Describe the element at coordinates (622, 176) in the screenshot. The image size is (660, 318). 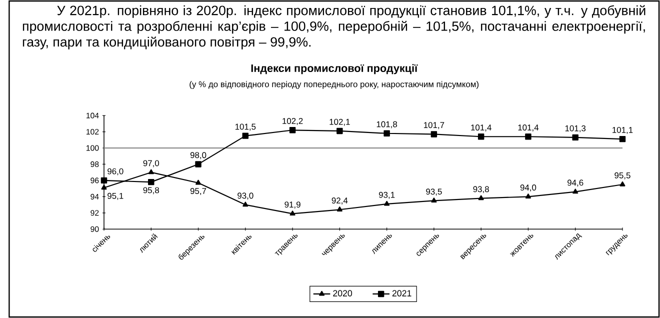
I see `data-label: 95,5` at that location.